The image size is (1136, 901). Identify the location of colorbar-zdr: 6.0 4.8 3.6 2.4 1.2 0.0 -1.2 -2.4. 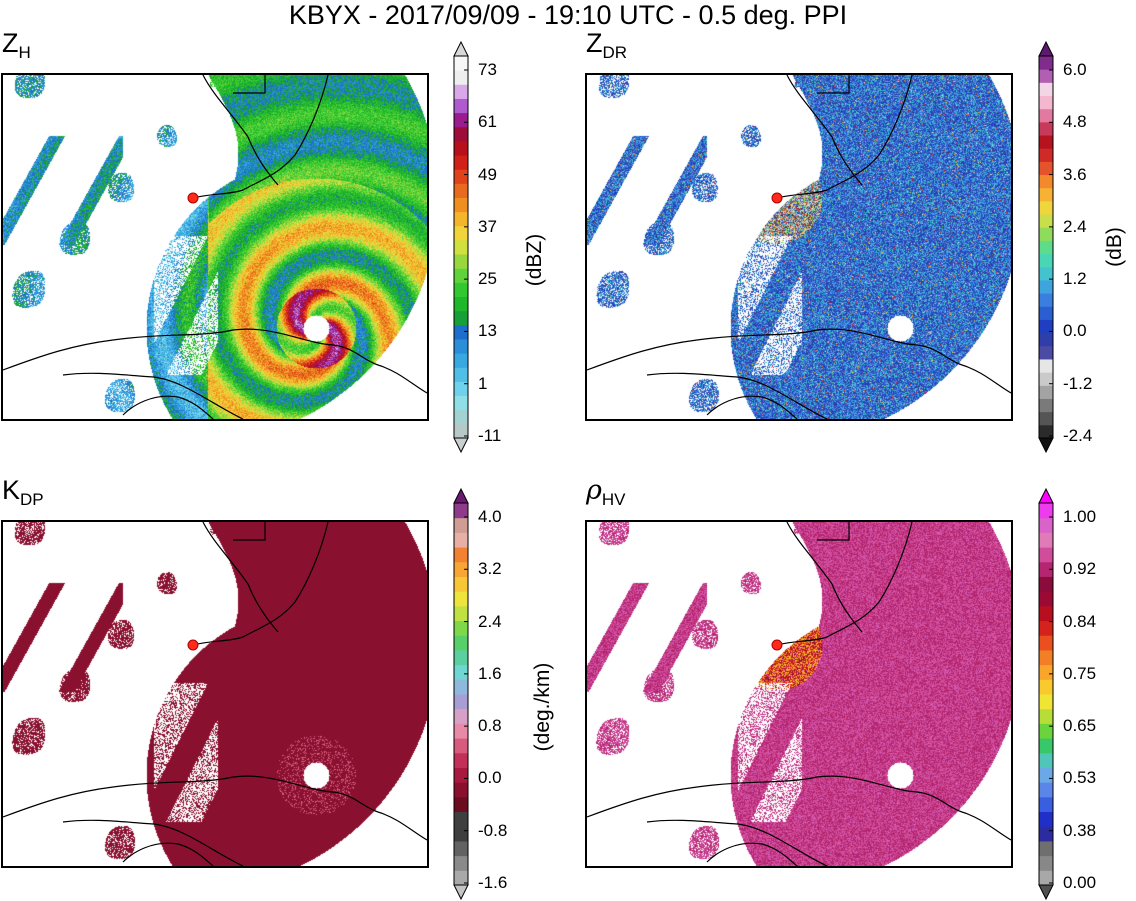
(1071, 247).